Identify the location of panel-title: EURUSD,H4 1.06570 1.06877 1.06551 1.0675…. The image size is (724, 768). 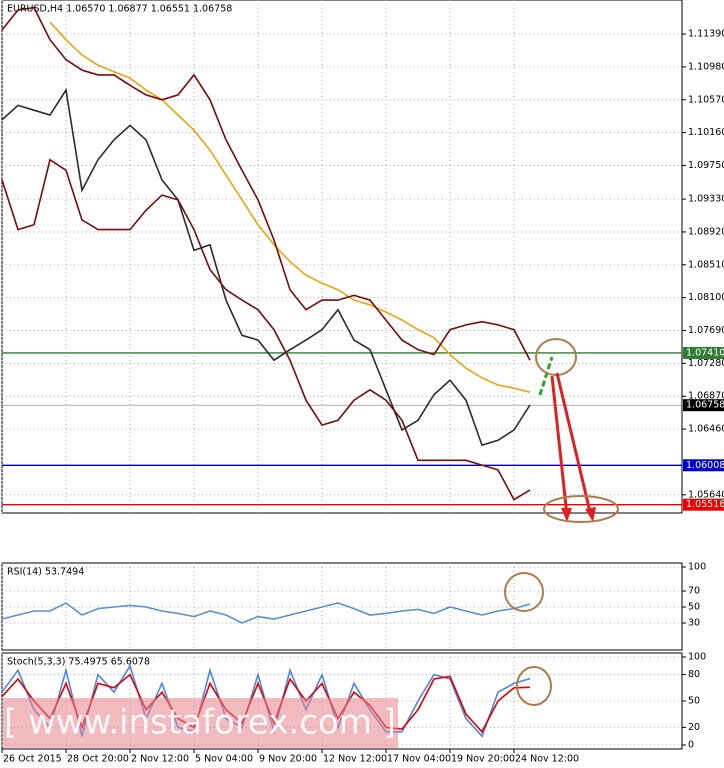
(119, 9).